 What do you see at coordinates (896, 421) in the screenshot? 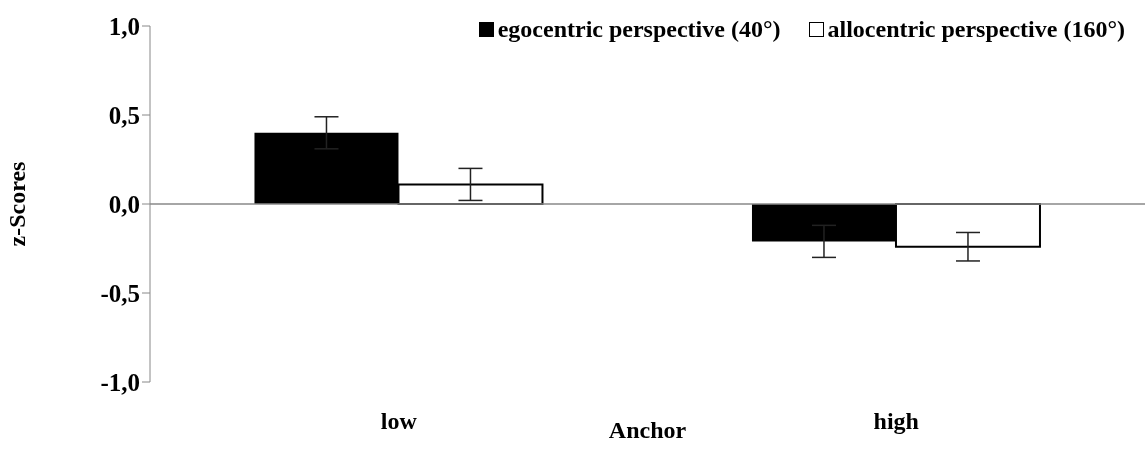
I see `x-tick-label: high` at bounding box center [896, 421].